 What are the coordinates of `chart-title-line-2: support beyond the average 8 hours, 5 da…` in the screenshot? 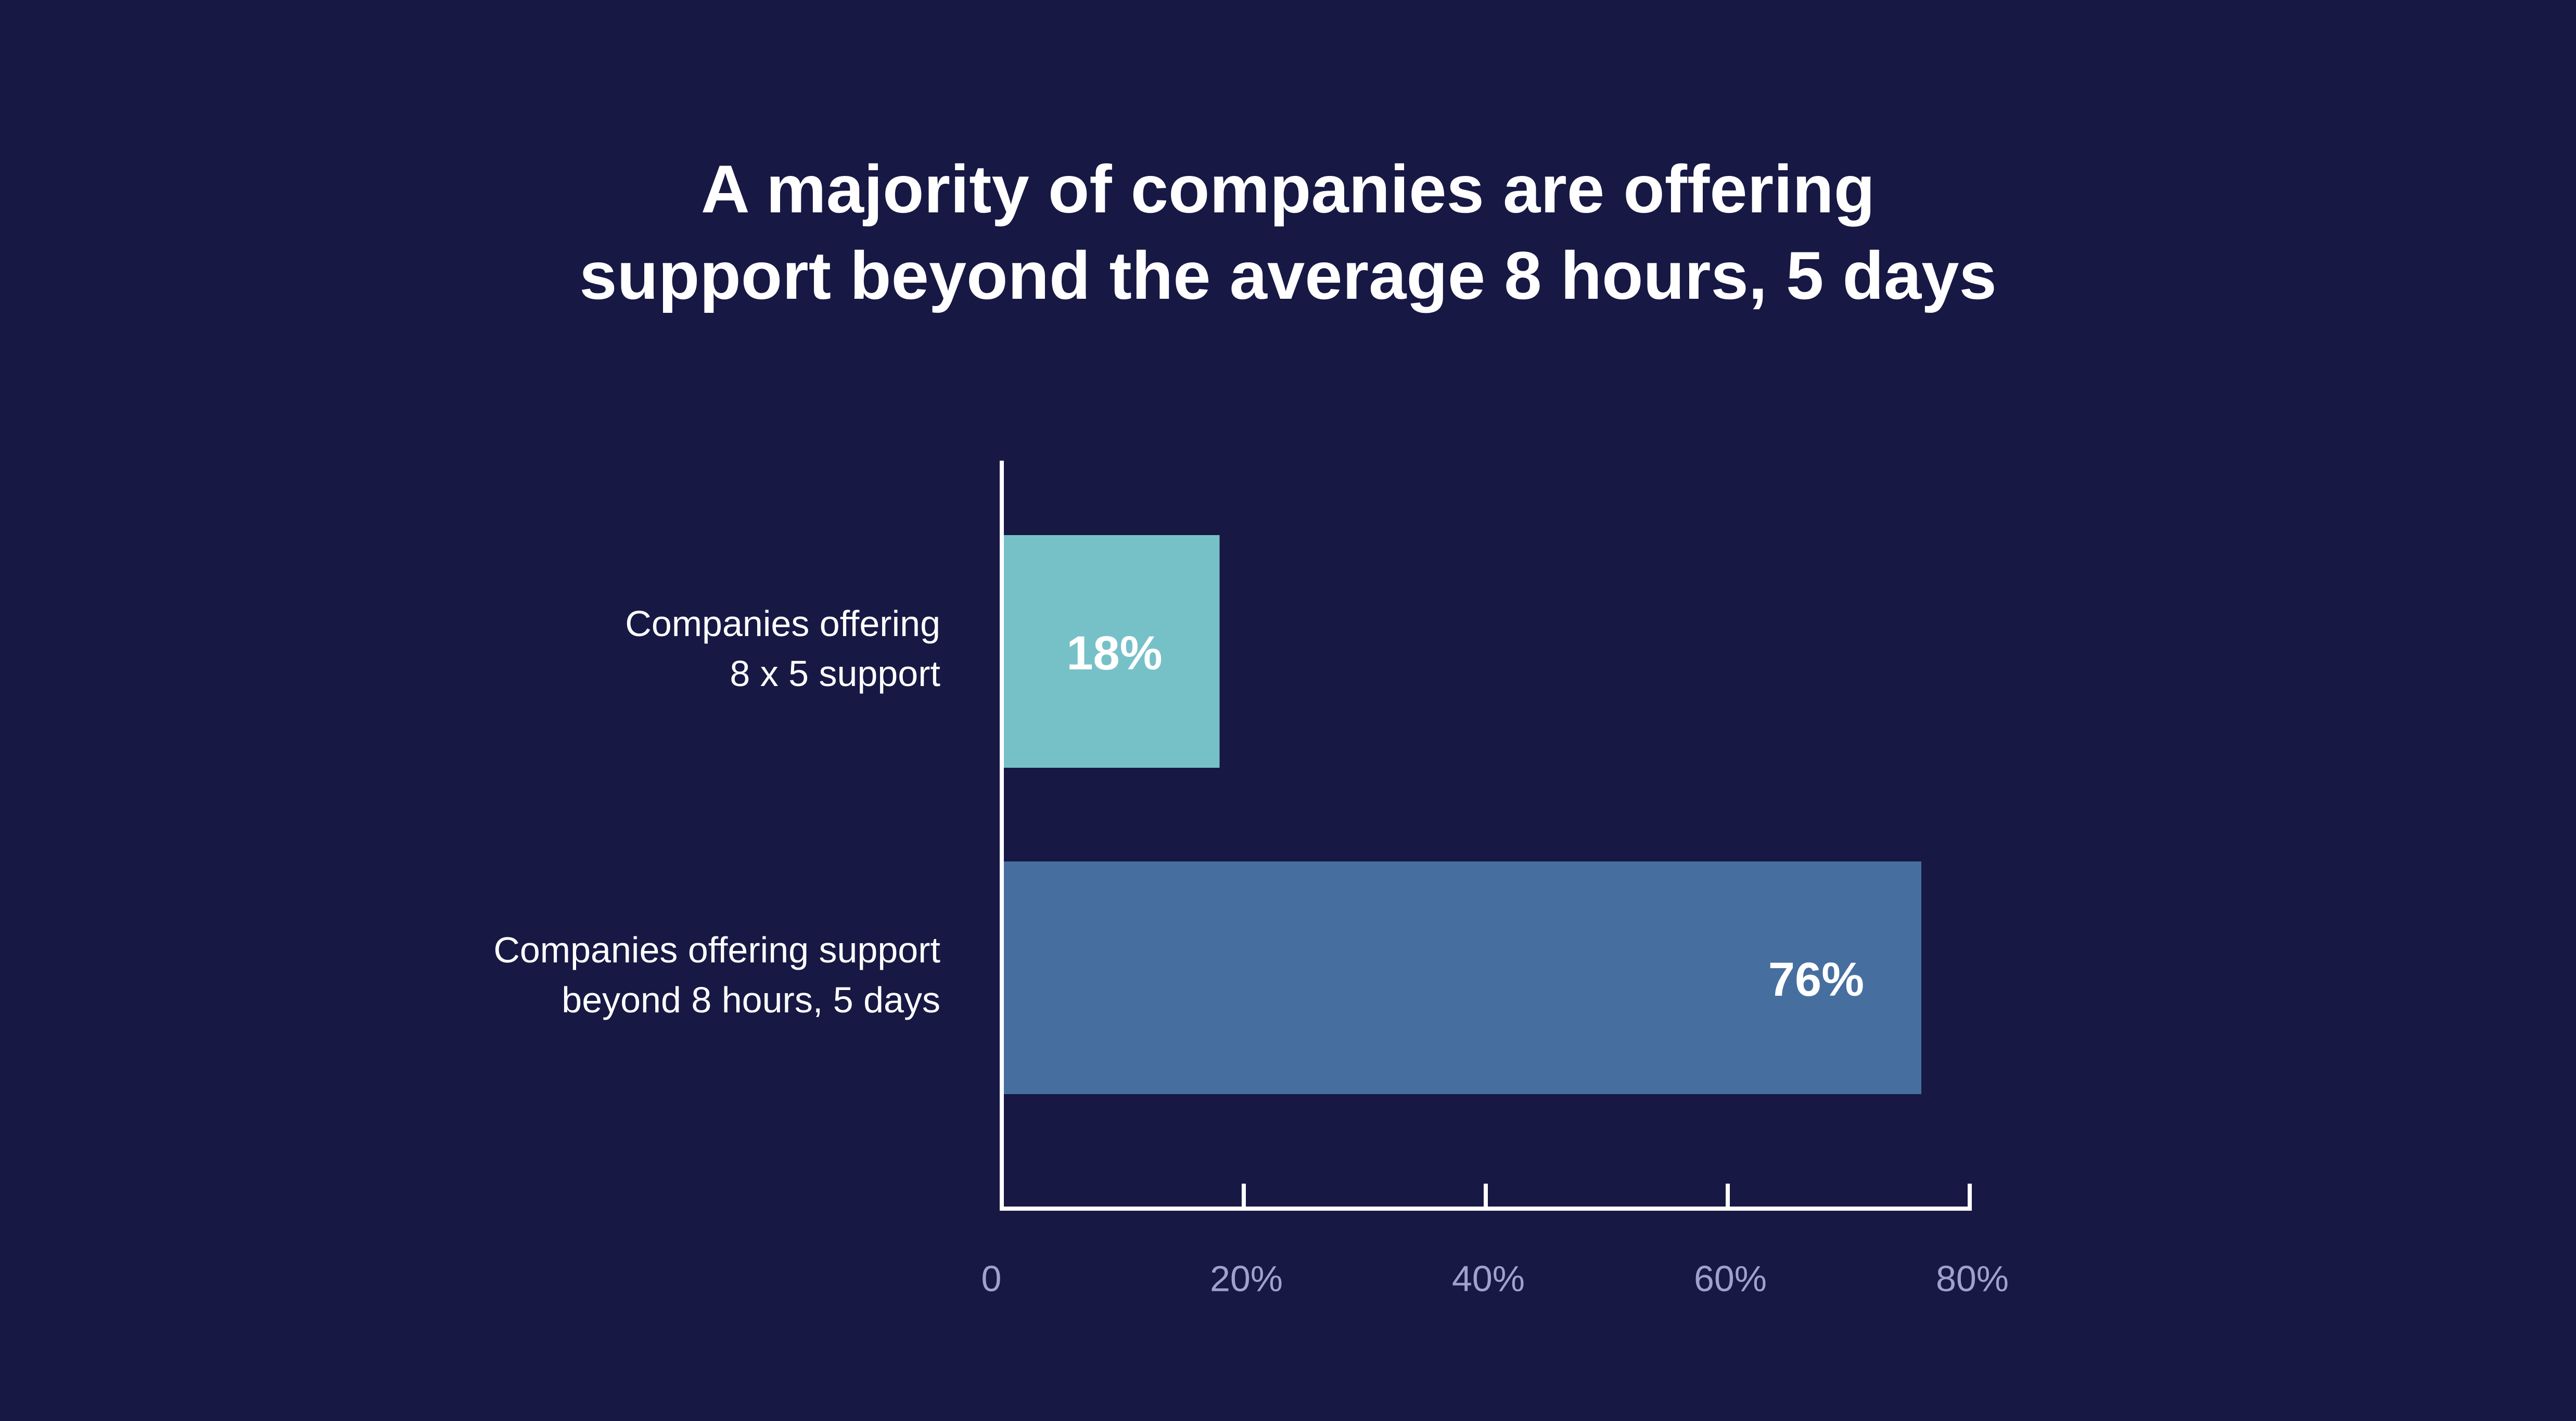 It's located at (1288, 275).